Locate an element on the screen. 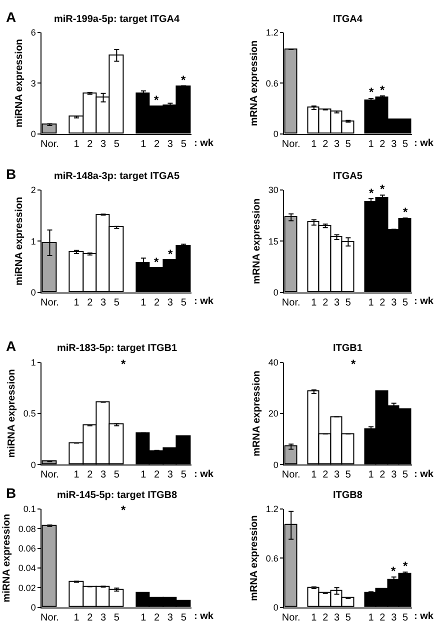  y-tick-label: 30 is located at coordinates (273, 190).